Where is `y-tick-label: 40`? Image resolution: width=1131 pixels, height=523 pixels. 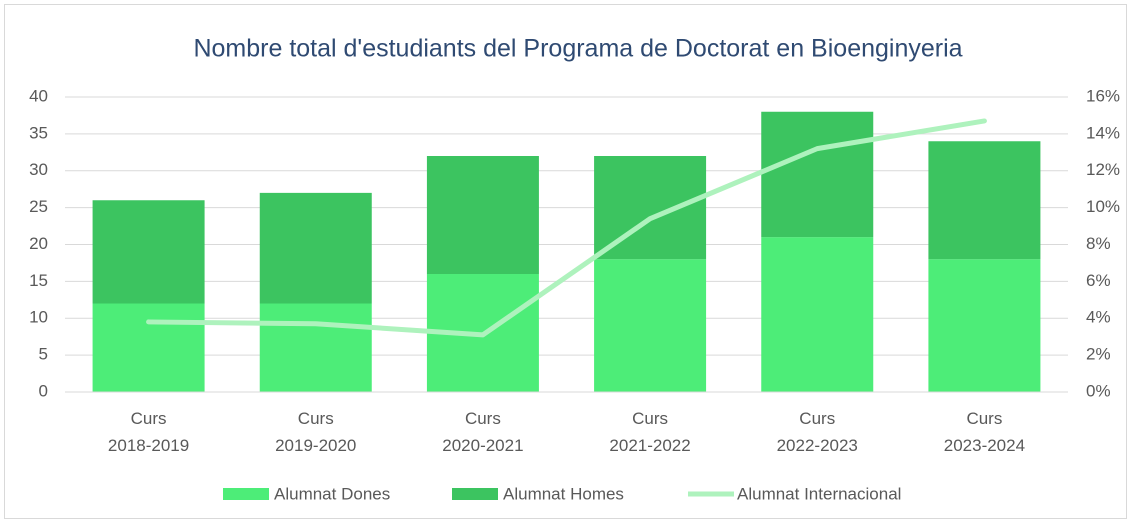
y-tick-label: 40 is located at coordinates (38, 95).